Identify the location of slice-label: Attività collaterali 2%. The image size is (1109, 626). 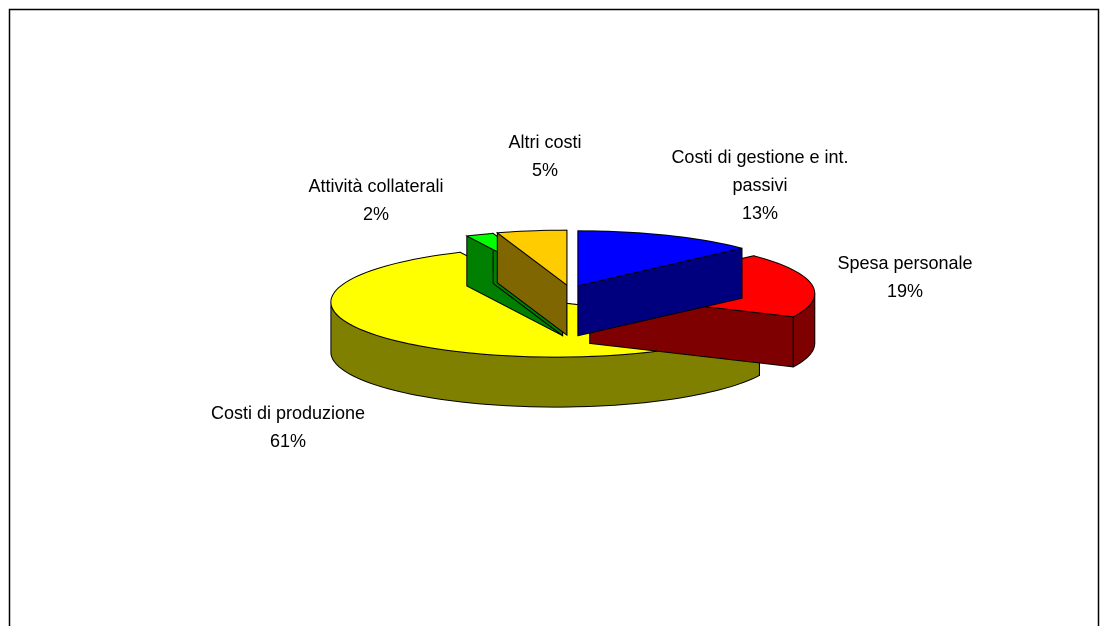
(376, 200).